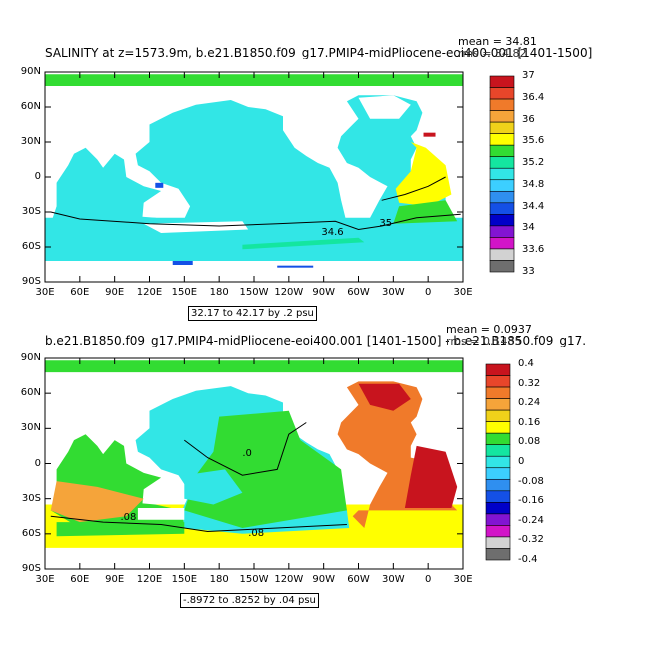 The image size is (647, 647). Describe the element at coordinates (31, 246) in the screenshot. I see `panel1-lat-label: 60S` at that location.